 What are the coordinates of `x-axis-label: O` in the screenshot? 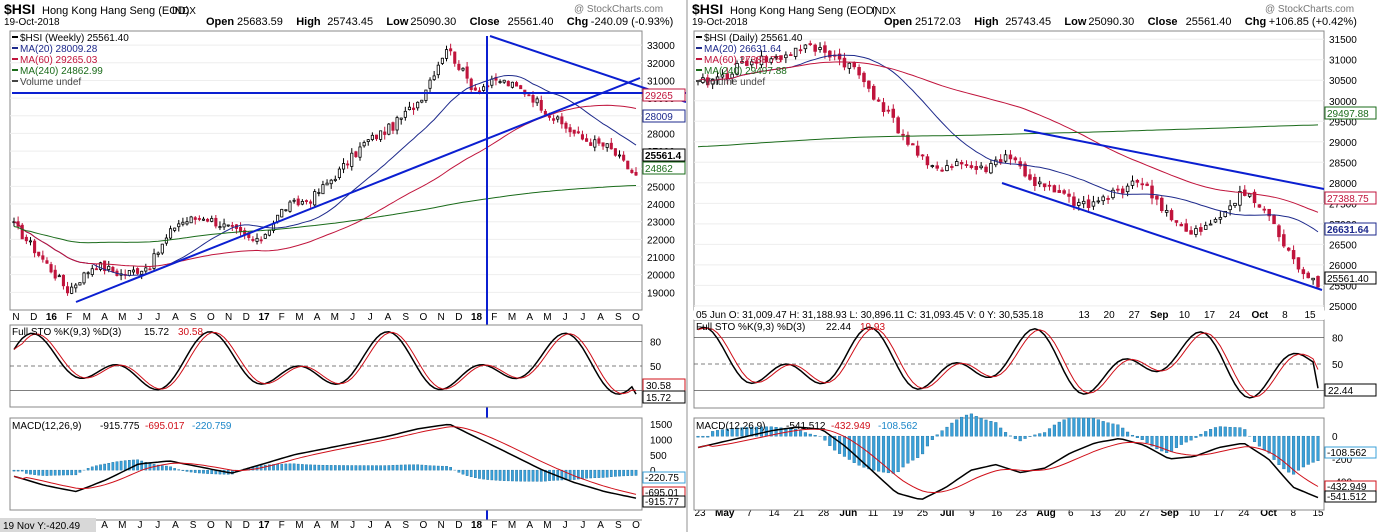 It's located at (636, 317).